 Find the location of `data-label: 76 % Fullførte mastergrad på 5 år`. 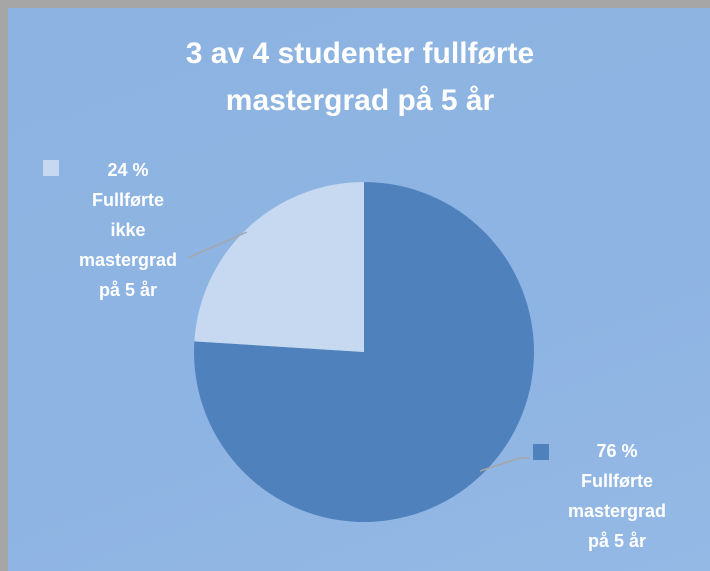

data-label: 76 % Fullførte mastergrad på 5 år is located at coordinates (617, 496).